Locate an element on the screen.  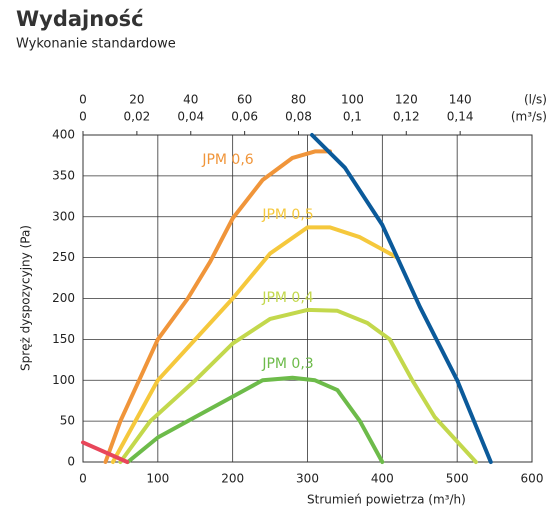
top-tick-label: 100 is located at coordinates (352, 100).